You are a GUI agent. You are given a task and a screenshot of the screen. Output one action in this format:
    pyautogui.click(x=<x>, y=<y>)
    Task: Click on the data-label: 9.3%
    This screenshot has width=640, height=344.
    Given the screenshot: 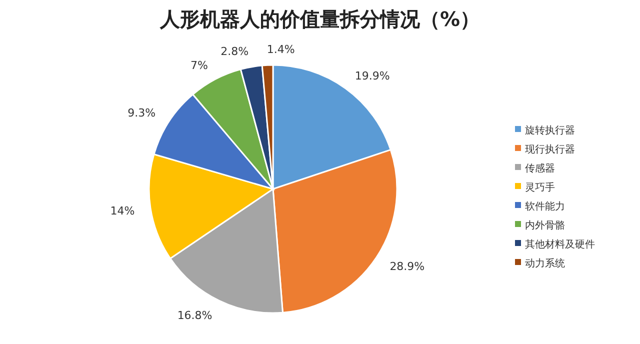 What is the action you would take?
    pyautogui.click(x=142, y=113)
    